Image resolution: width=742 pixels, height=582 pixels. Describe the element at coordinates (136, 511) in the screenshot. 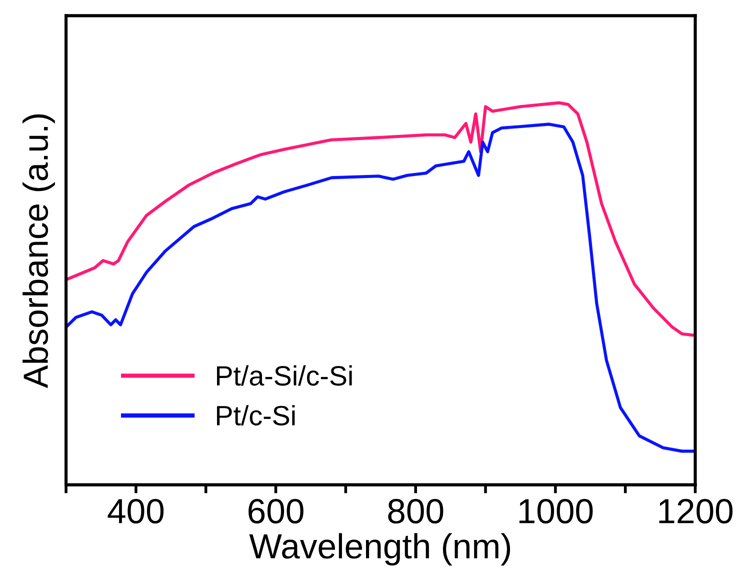

I see `x-tick-label: 400` at that location.